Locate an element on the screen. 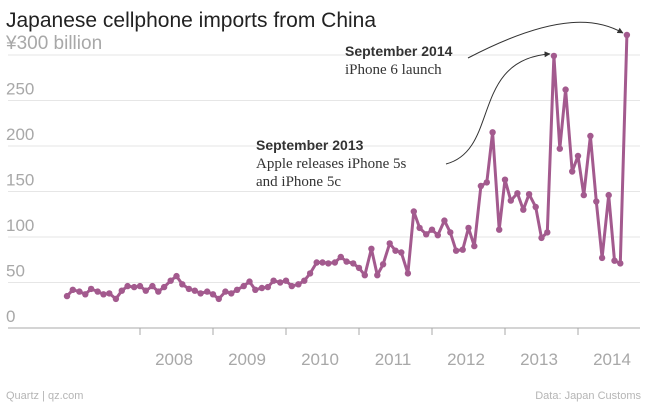  y-tick-label-150: 150 is located at coordinates (20, 180).